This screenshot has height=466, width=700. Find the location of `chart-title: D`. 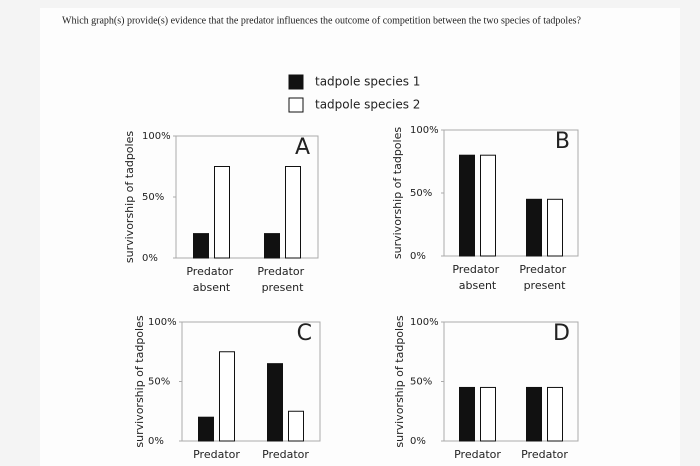

chart-title: D is located at coordinates (561, 333).